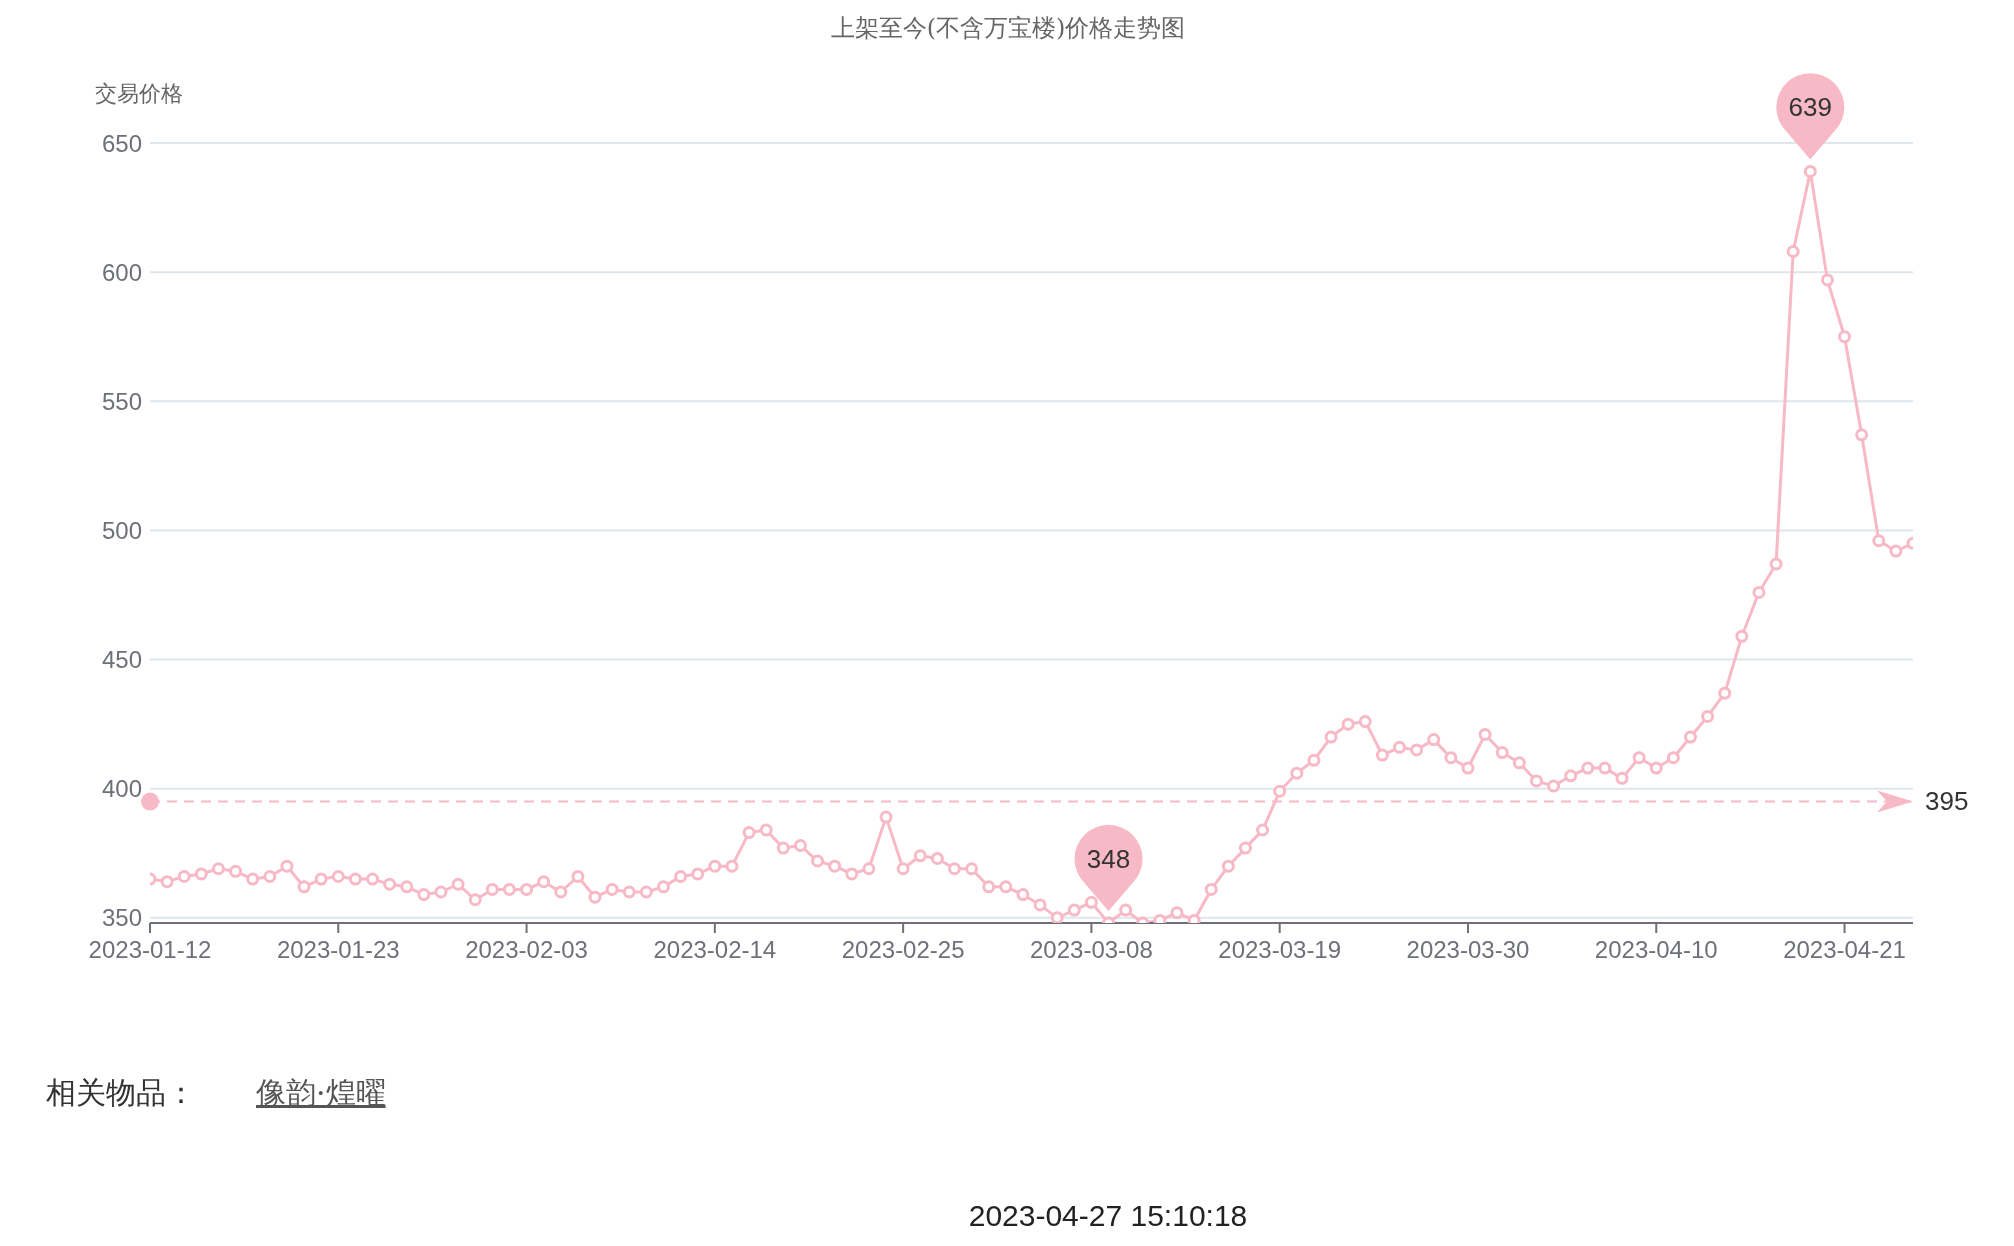 The image size is (2014, 1246). I want to click on x-tick-label: 2023-03-08, so click(1091, 950).